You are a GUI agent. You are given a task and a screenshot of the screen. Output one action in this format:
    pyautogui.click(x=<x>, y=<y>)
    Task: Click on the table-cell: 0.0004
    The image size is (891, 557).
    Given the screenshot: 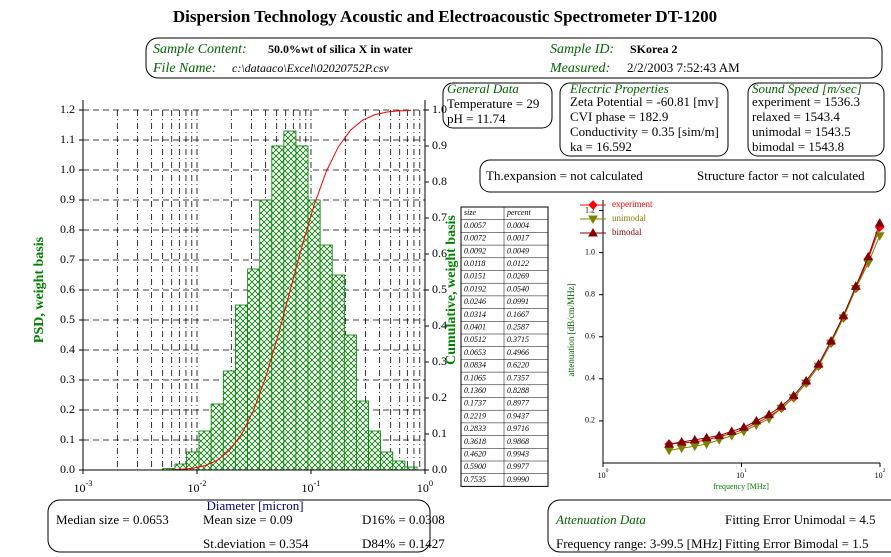 What is the action you would take?
    pyautogui.click(x=518, y=225)
    